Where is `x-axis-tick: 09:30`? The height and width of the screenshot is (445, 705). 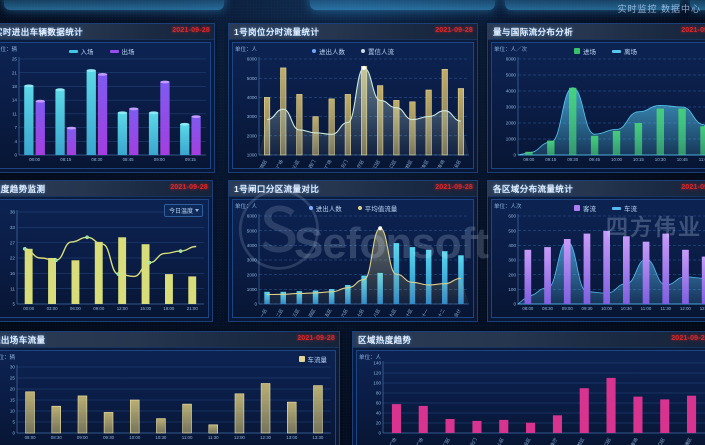 x-axis-tick: 09:30 is located at coordinates (573, 159).